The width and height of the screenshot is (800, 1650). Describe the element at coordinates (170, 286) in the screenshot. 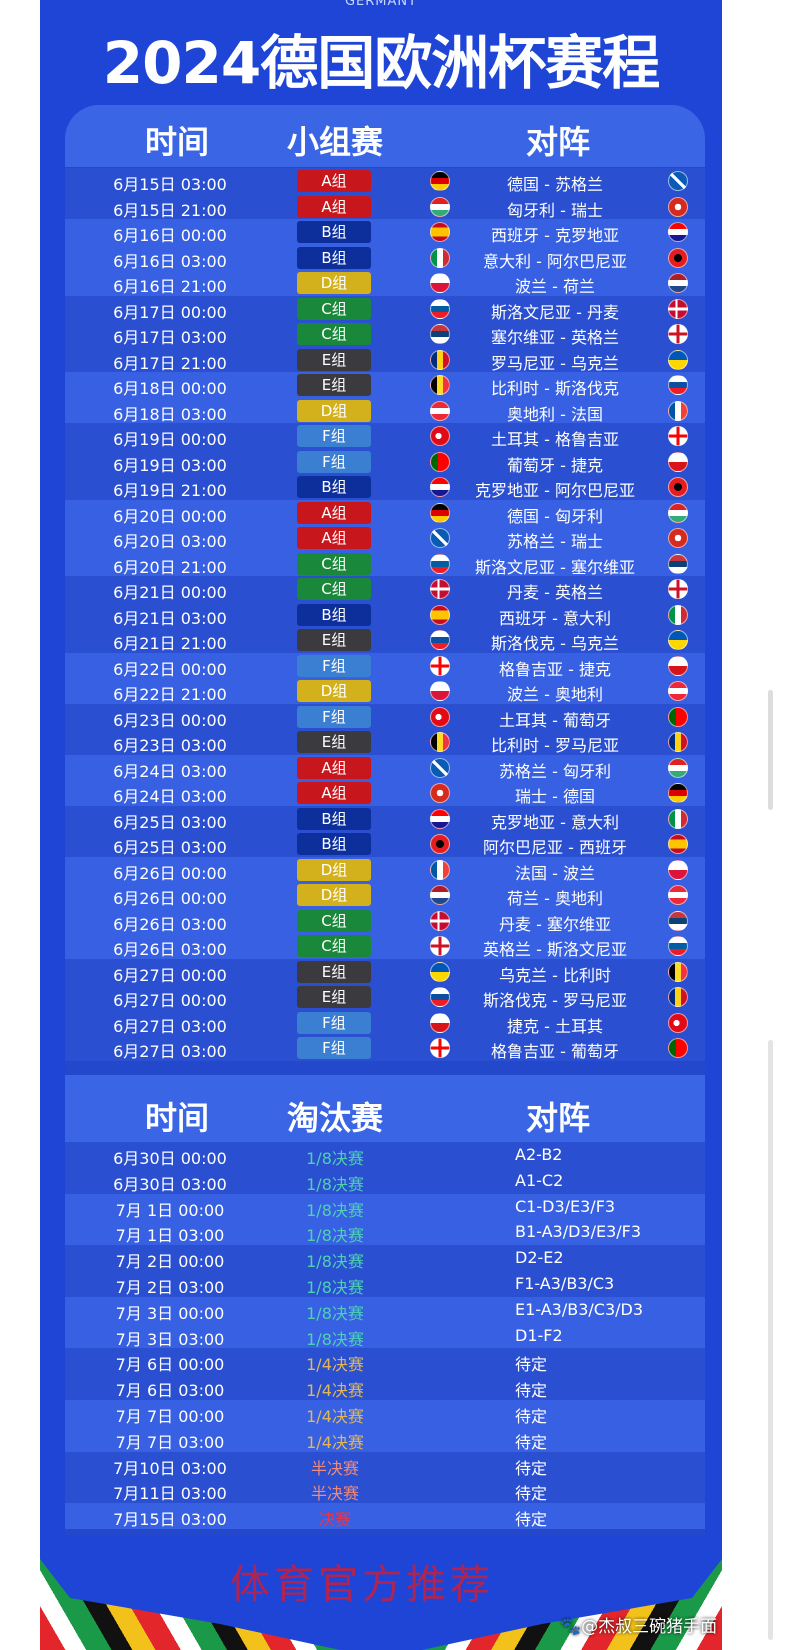

I see `match-time: 6月16日 21:00` at that location.